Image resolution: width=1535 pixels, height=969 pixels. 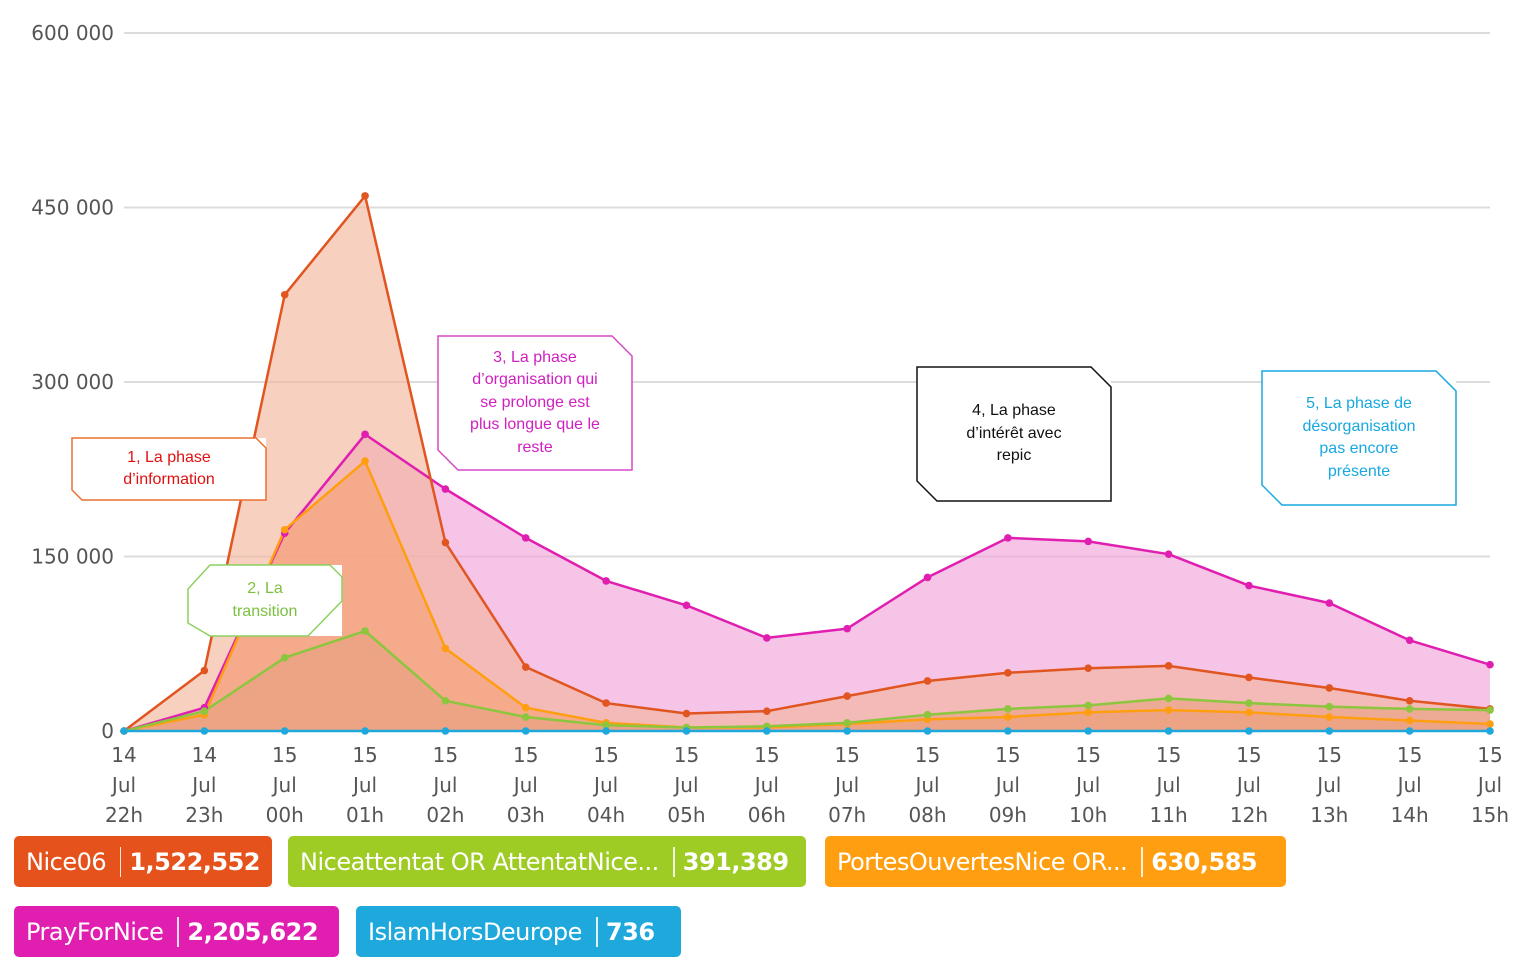 I want to click on legend-item-niceattentat: Niceattentat OR AttentatNice... 391,389, so click(x=547, y=861).